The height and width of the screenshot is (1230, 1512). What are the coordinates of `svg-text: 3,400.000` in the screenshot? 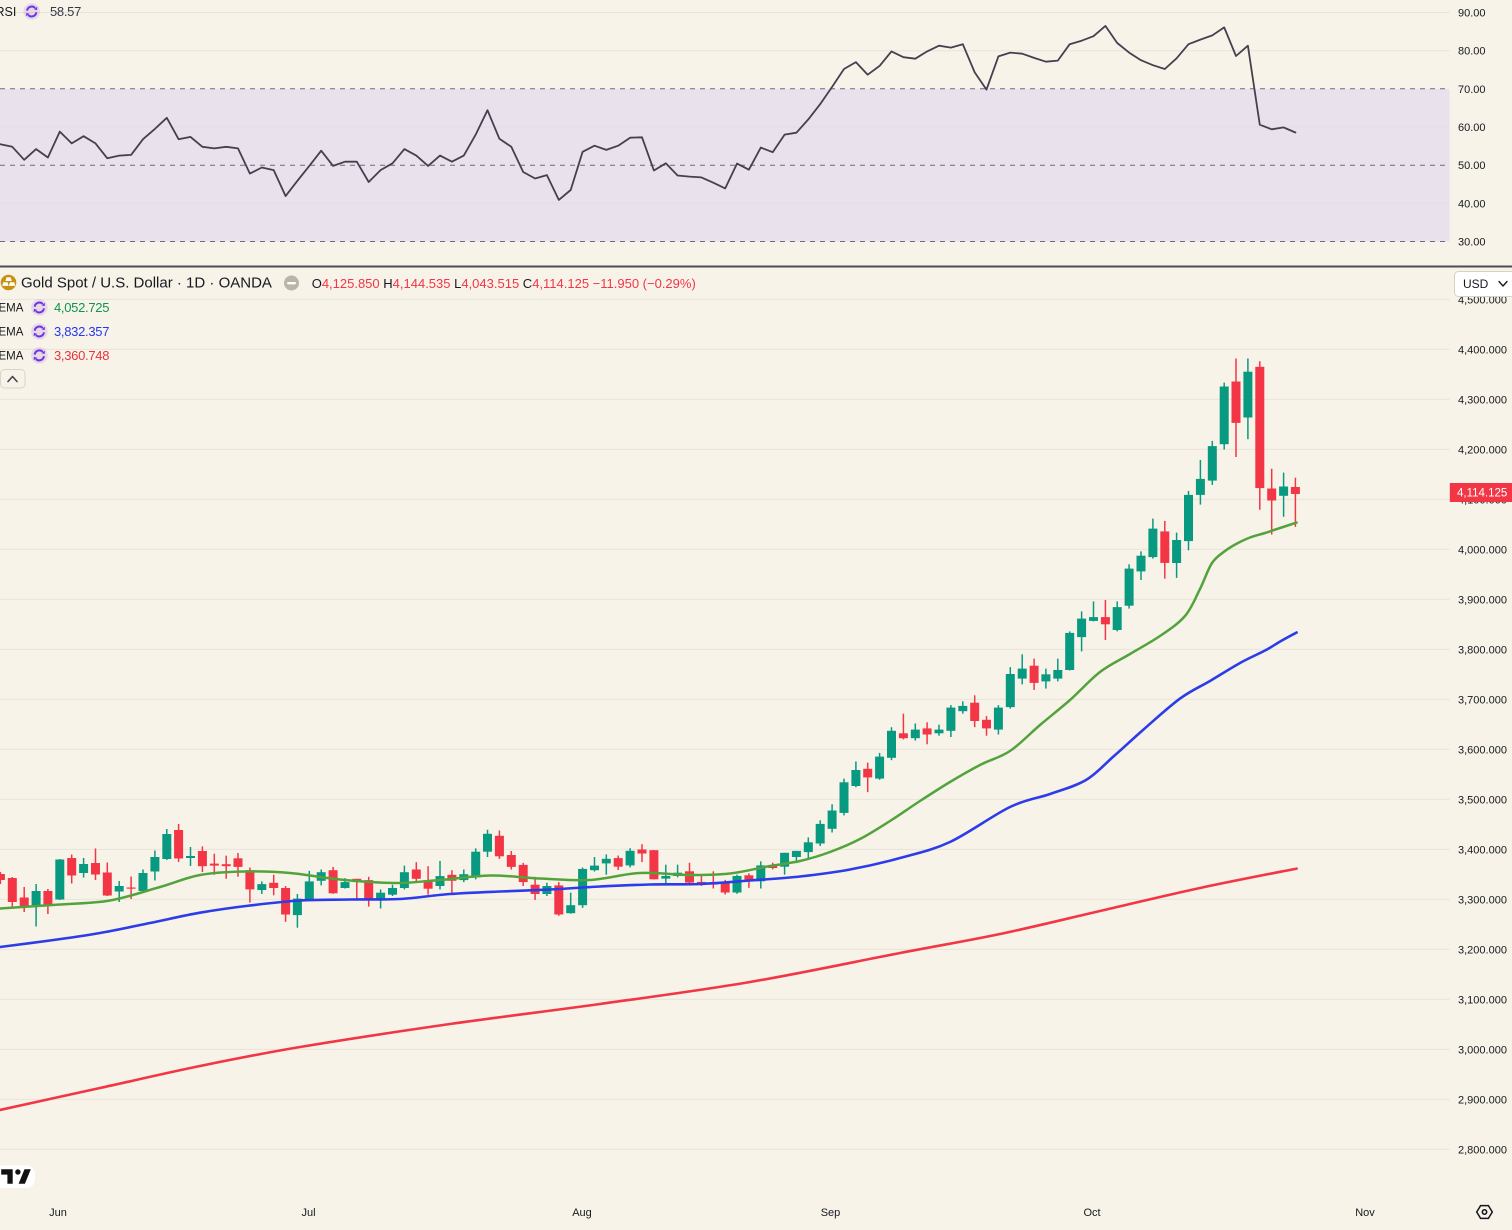 It's located at (1482, 850).